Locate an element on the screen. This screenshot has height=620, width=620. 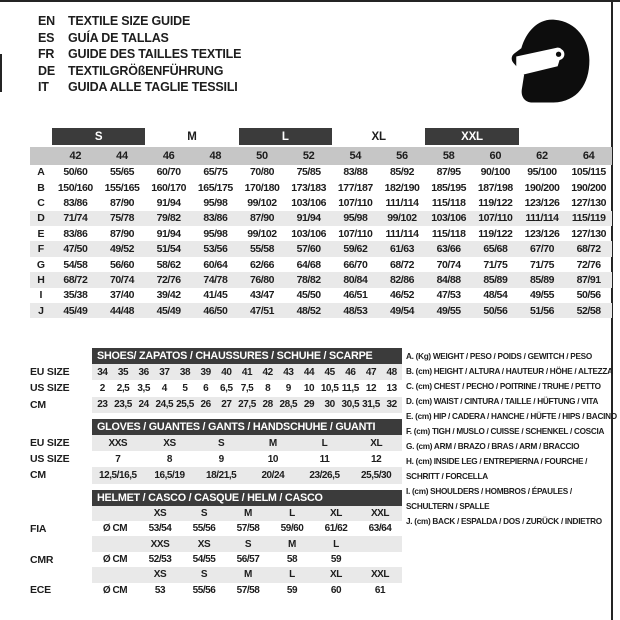
size-cell: 55/56 is located at coordinates (204, 590).